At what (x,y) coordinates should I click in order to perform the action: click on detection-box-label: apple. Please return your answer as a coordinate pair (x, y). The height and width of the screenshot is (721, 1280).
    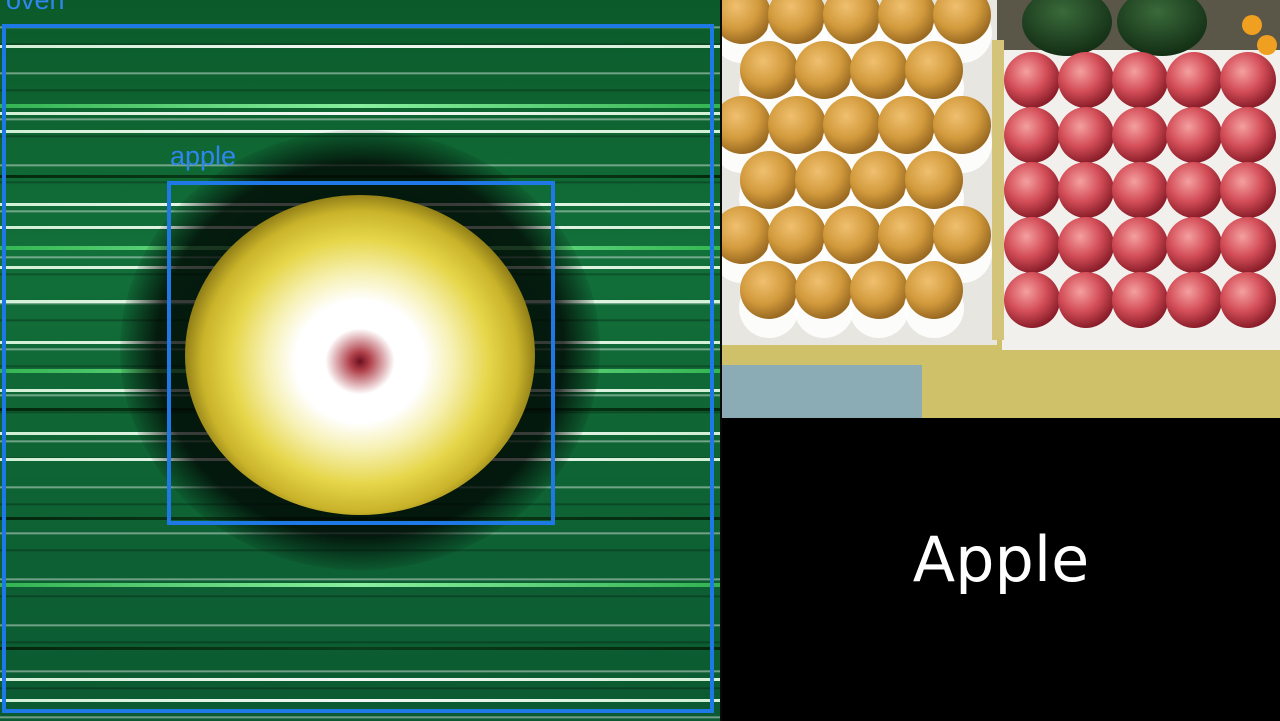
    Looking at the image, I should click on (203, 156).